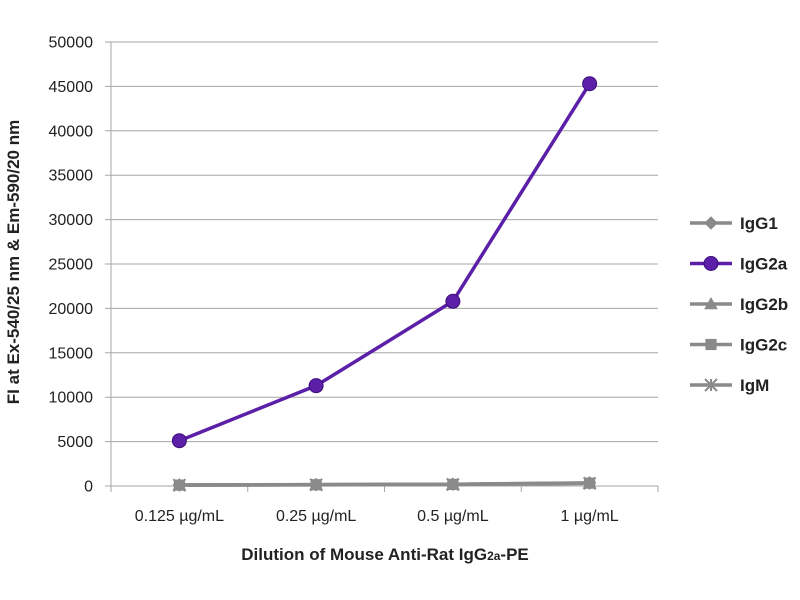 The image size is (800, 600). Describe the element at coordinates (514, 554) in the screenshot. I see `x-axis-title-post: -PE` at that location.